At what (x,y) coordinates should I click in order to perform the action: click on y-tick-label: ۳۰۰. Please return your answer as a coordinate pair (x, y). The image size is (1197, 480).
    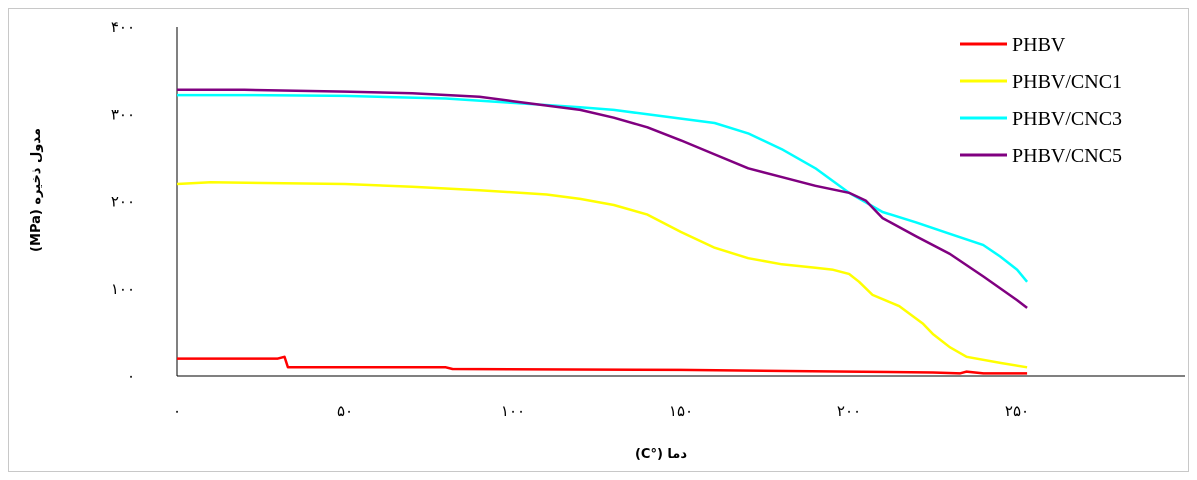
    Looking at the image, I should click on (123, 114).